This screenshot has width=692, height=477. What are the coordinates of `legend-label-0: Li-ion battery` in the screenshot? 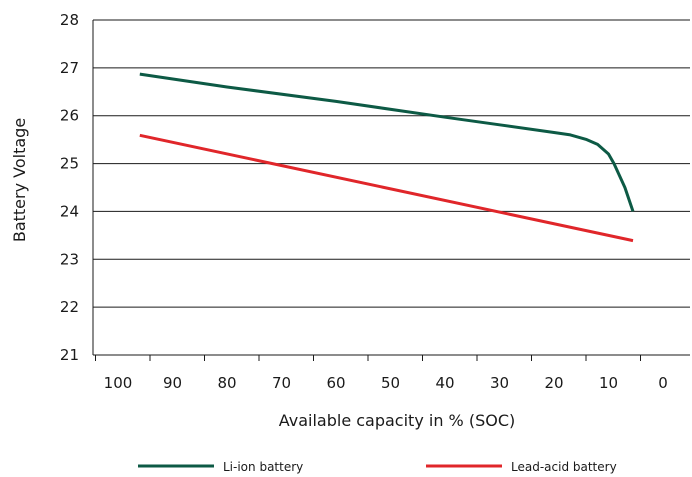 It's located at (263, 467).